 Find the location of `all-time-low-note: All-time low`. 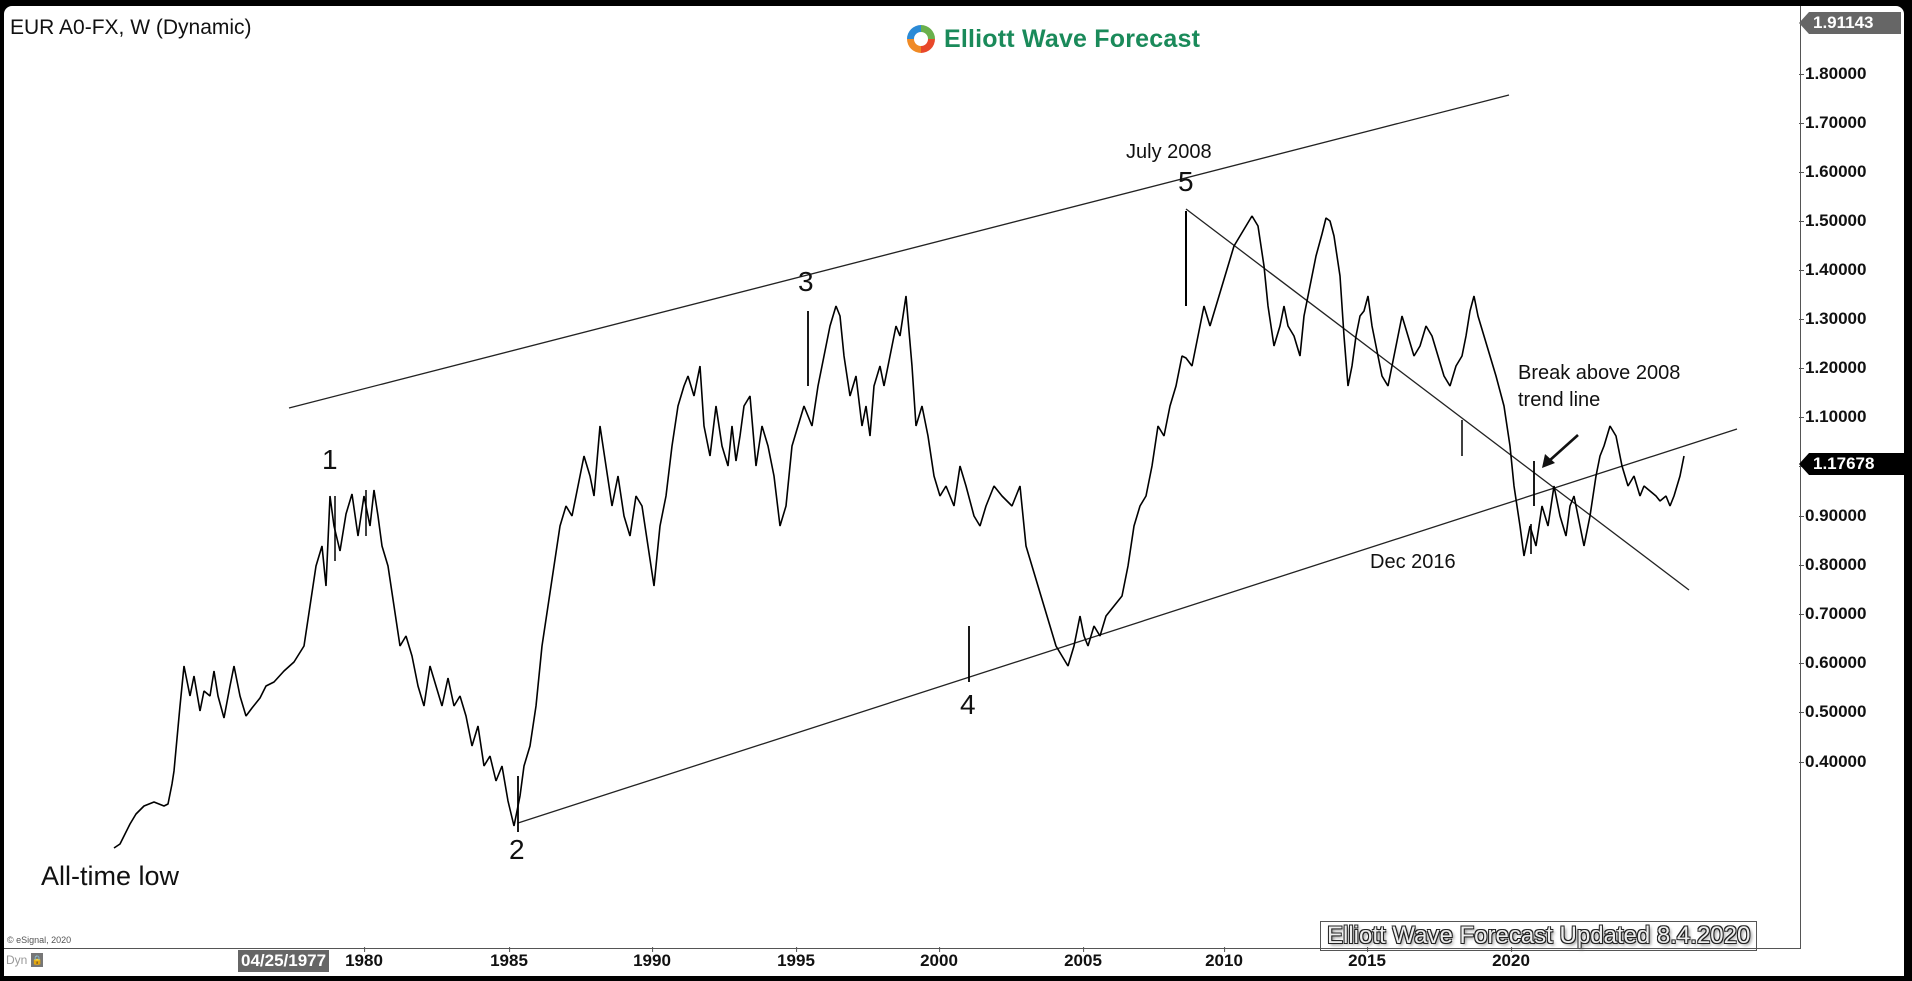

all-time-low-note: All-time low is located at coordinates (110, 876).